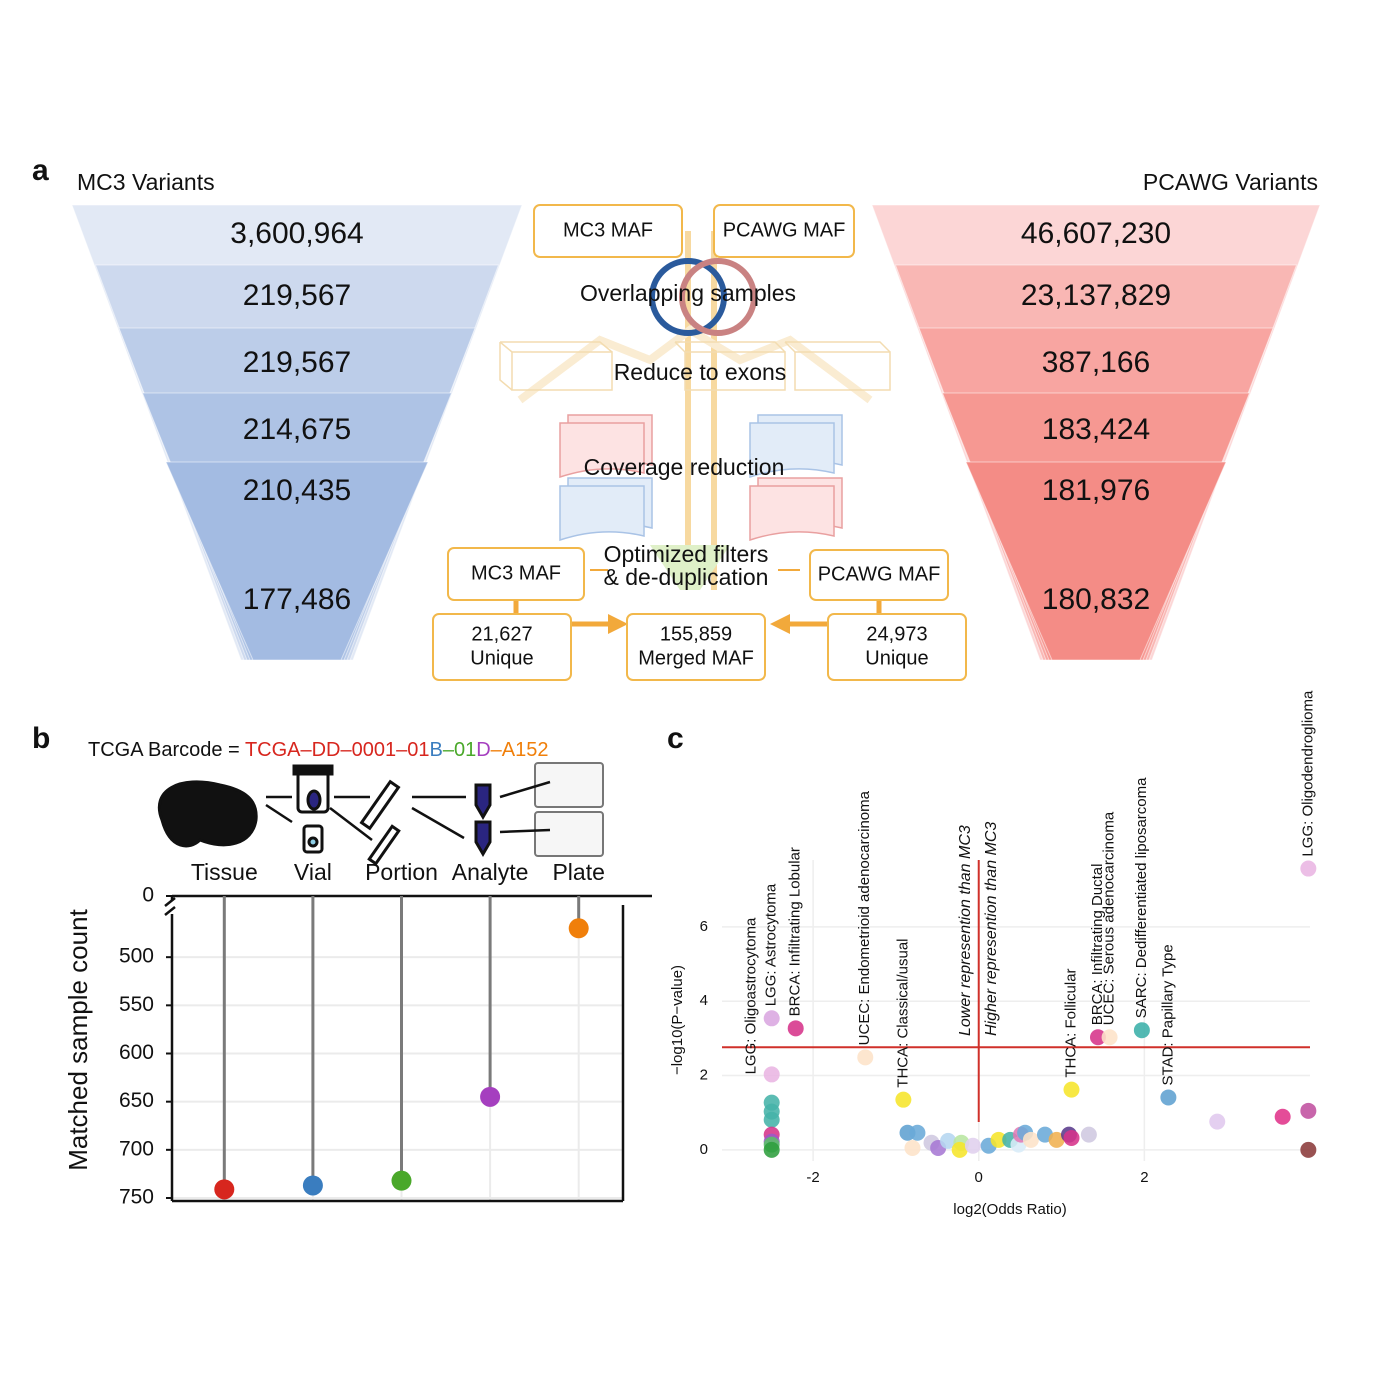 The height and width of the screenshot is (1380, 1380). I want to click on y-axis-label: −log10(P−value), so click(677, 1020).